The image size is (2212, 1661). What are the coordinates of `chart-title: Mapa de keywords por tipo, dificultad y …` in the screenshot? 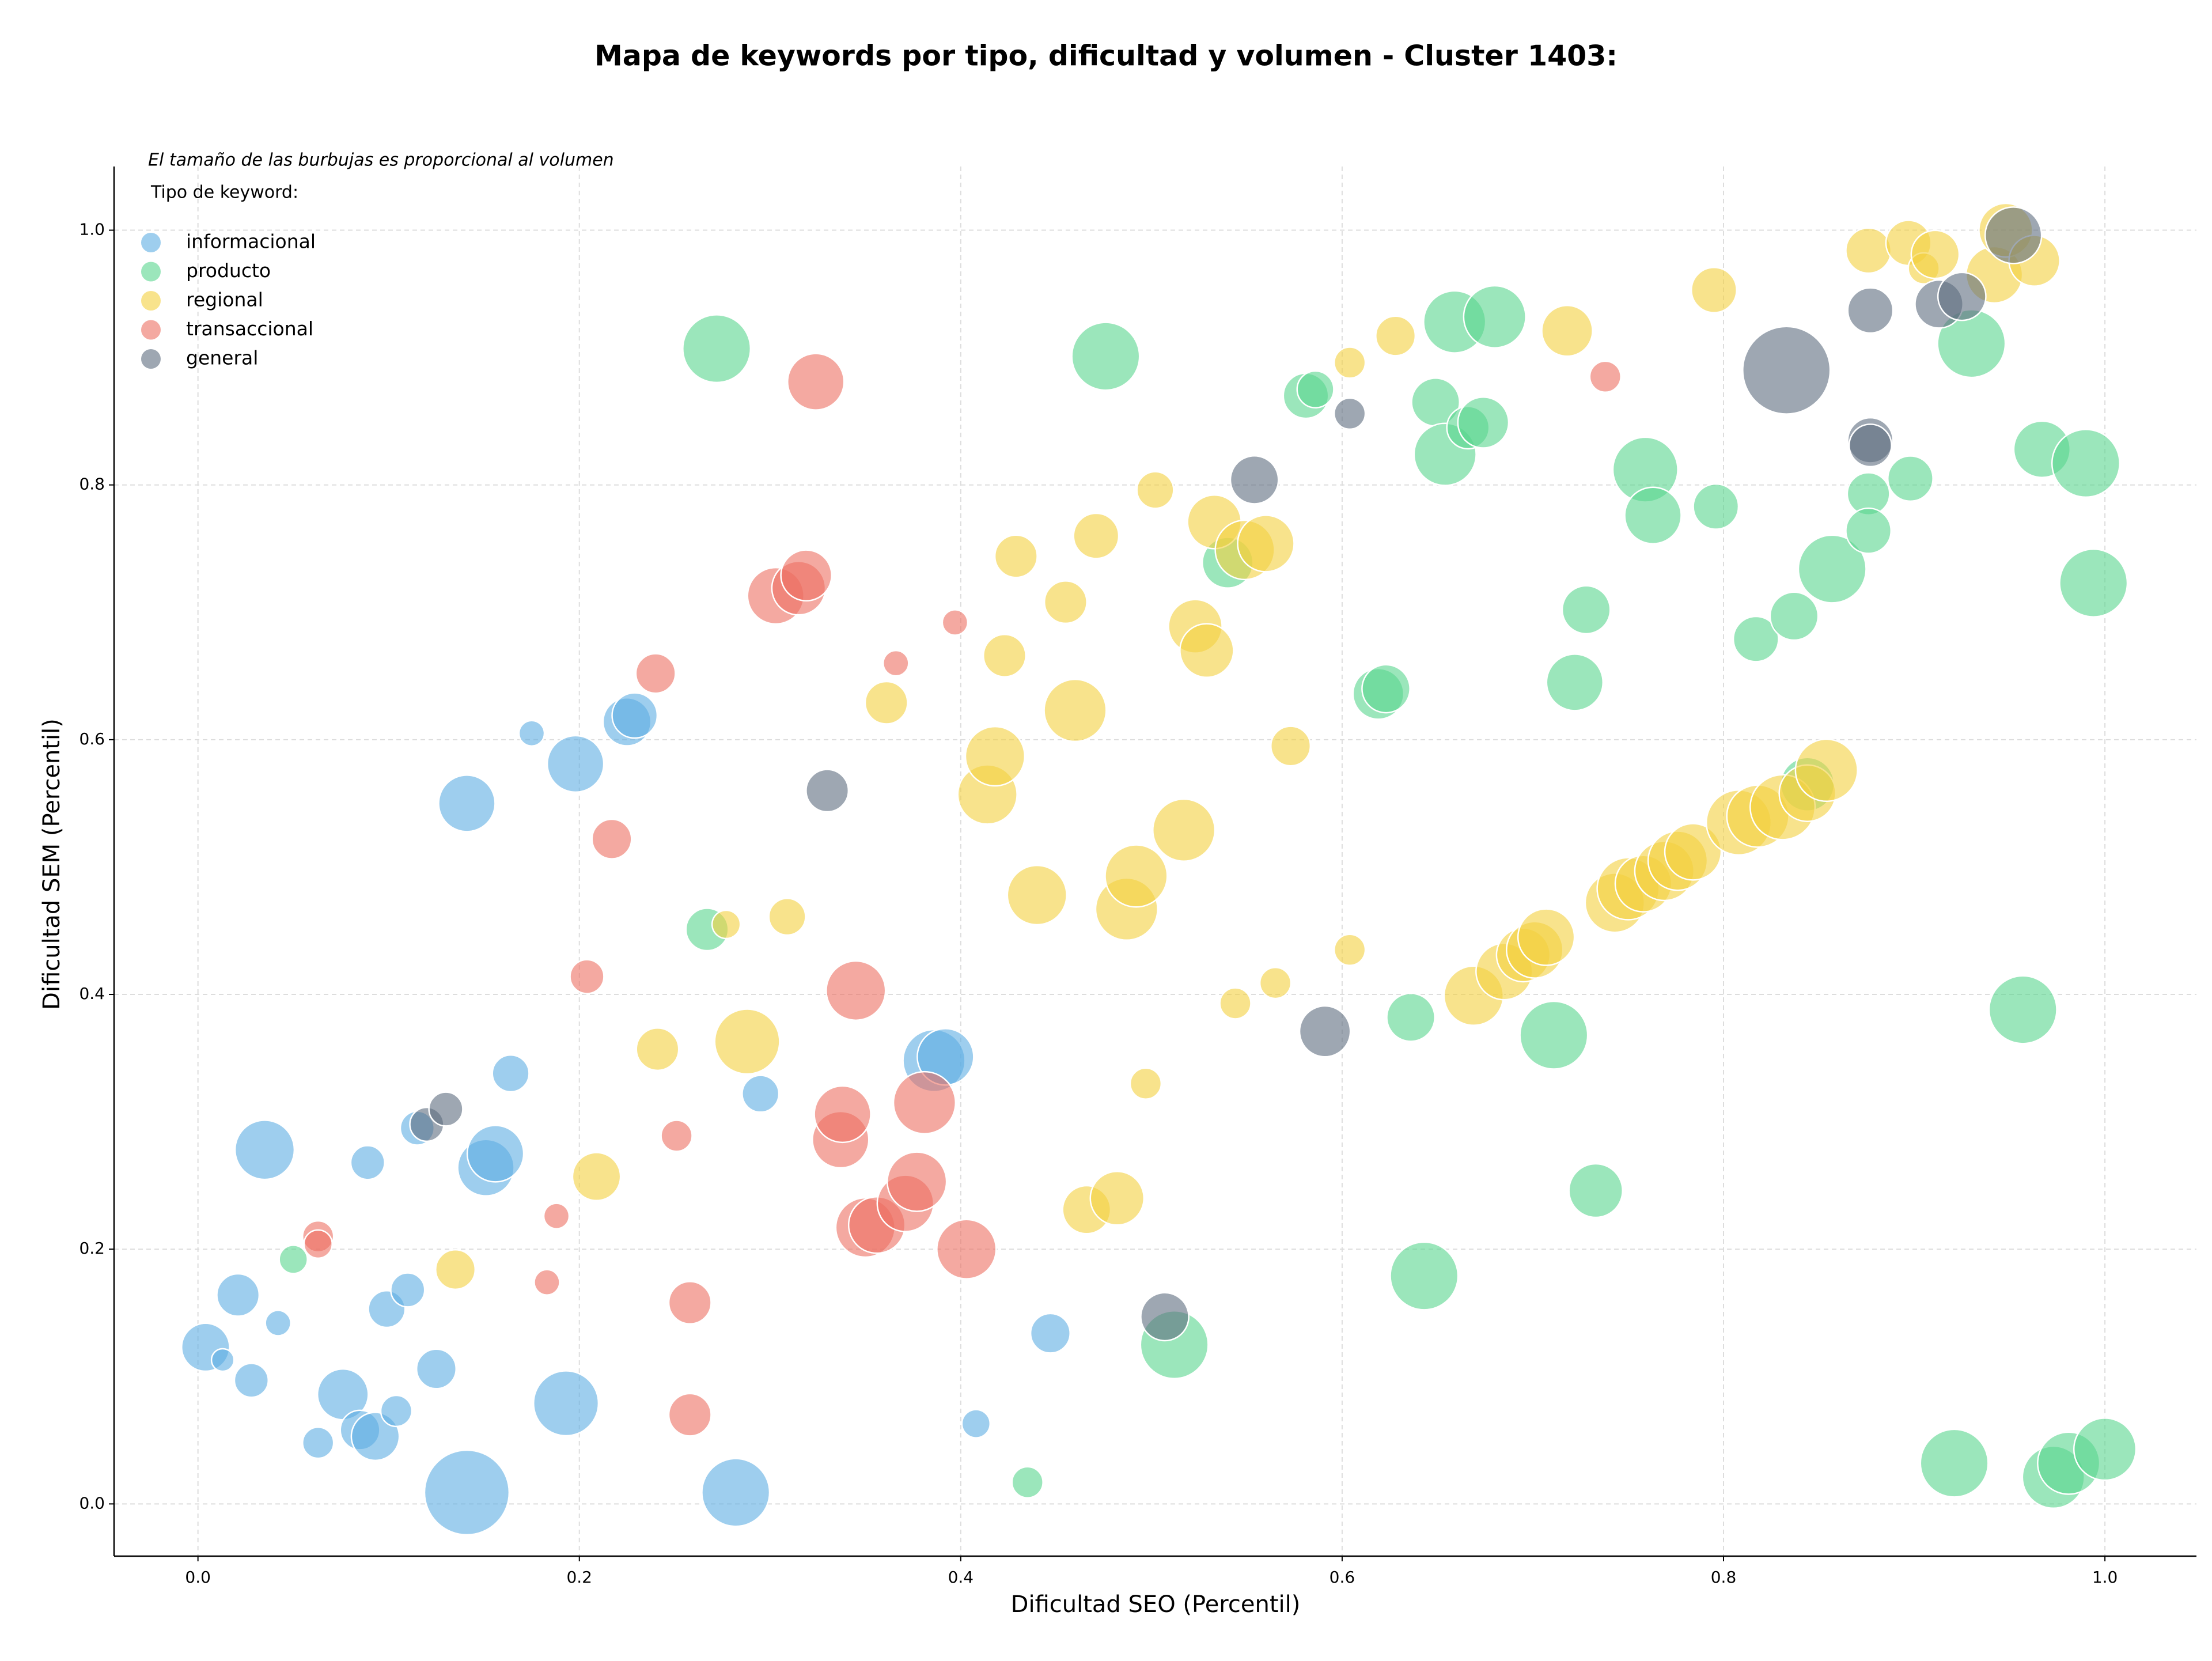 It's located at (1106, 56).